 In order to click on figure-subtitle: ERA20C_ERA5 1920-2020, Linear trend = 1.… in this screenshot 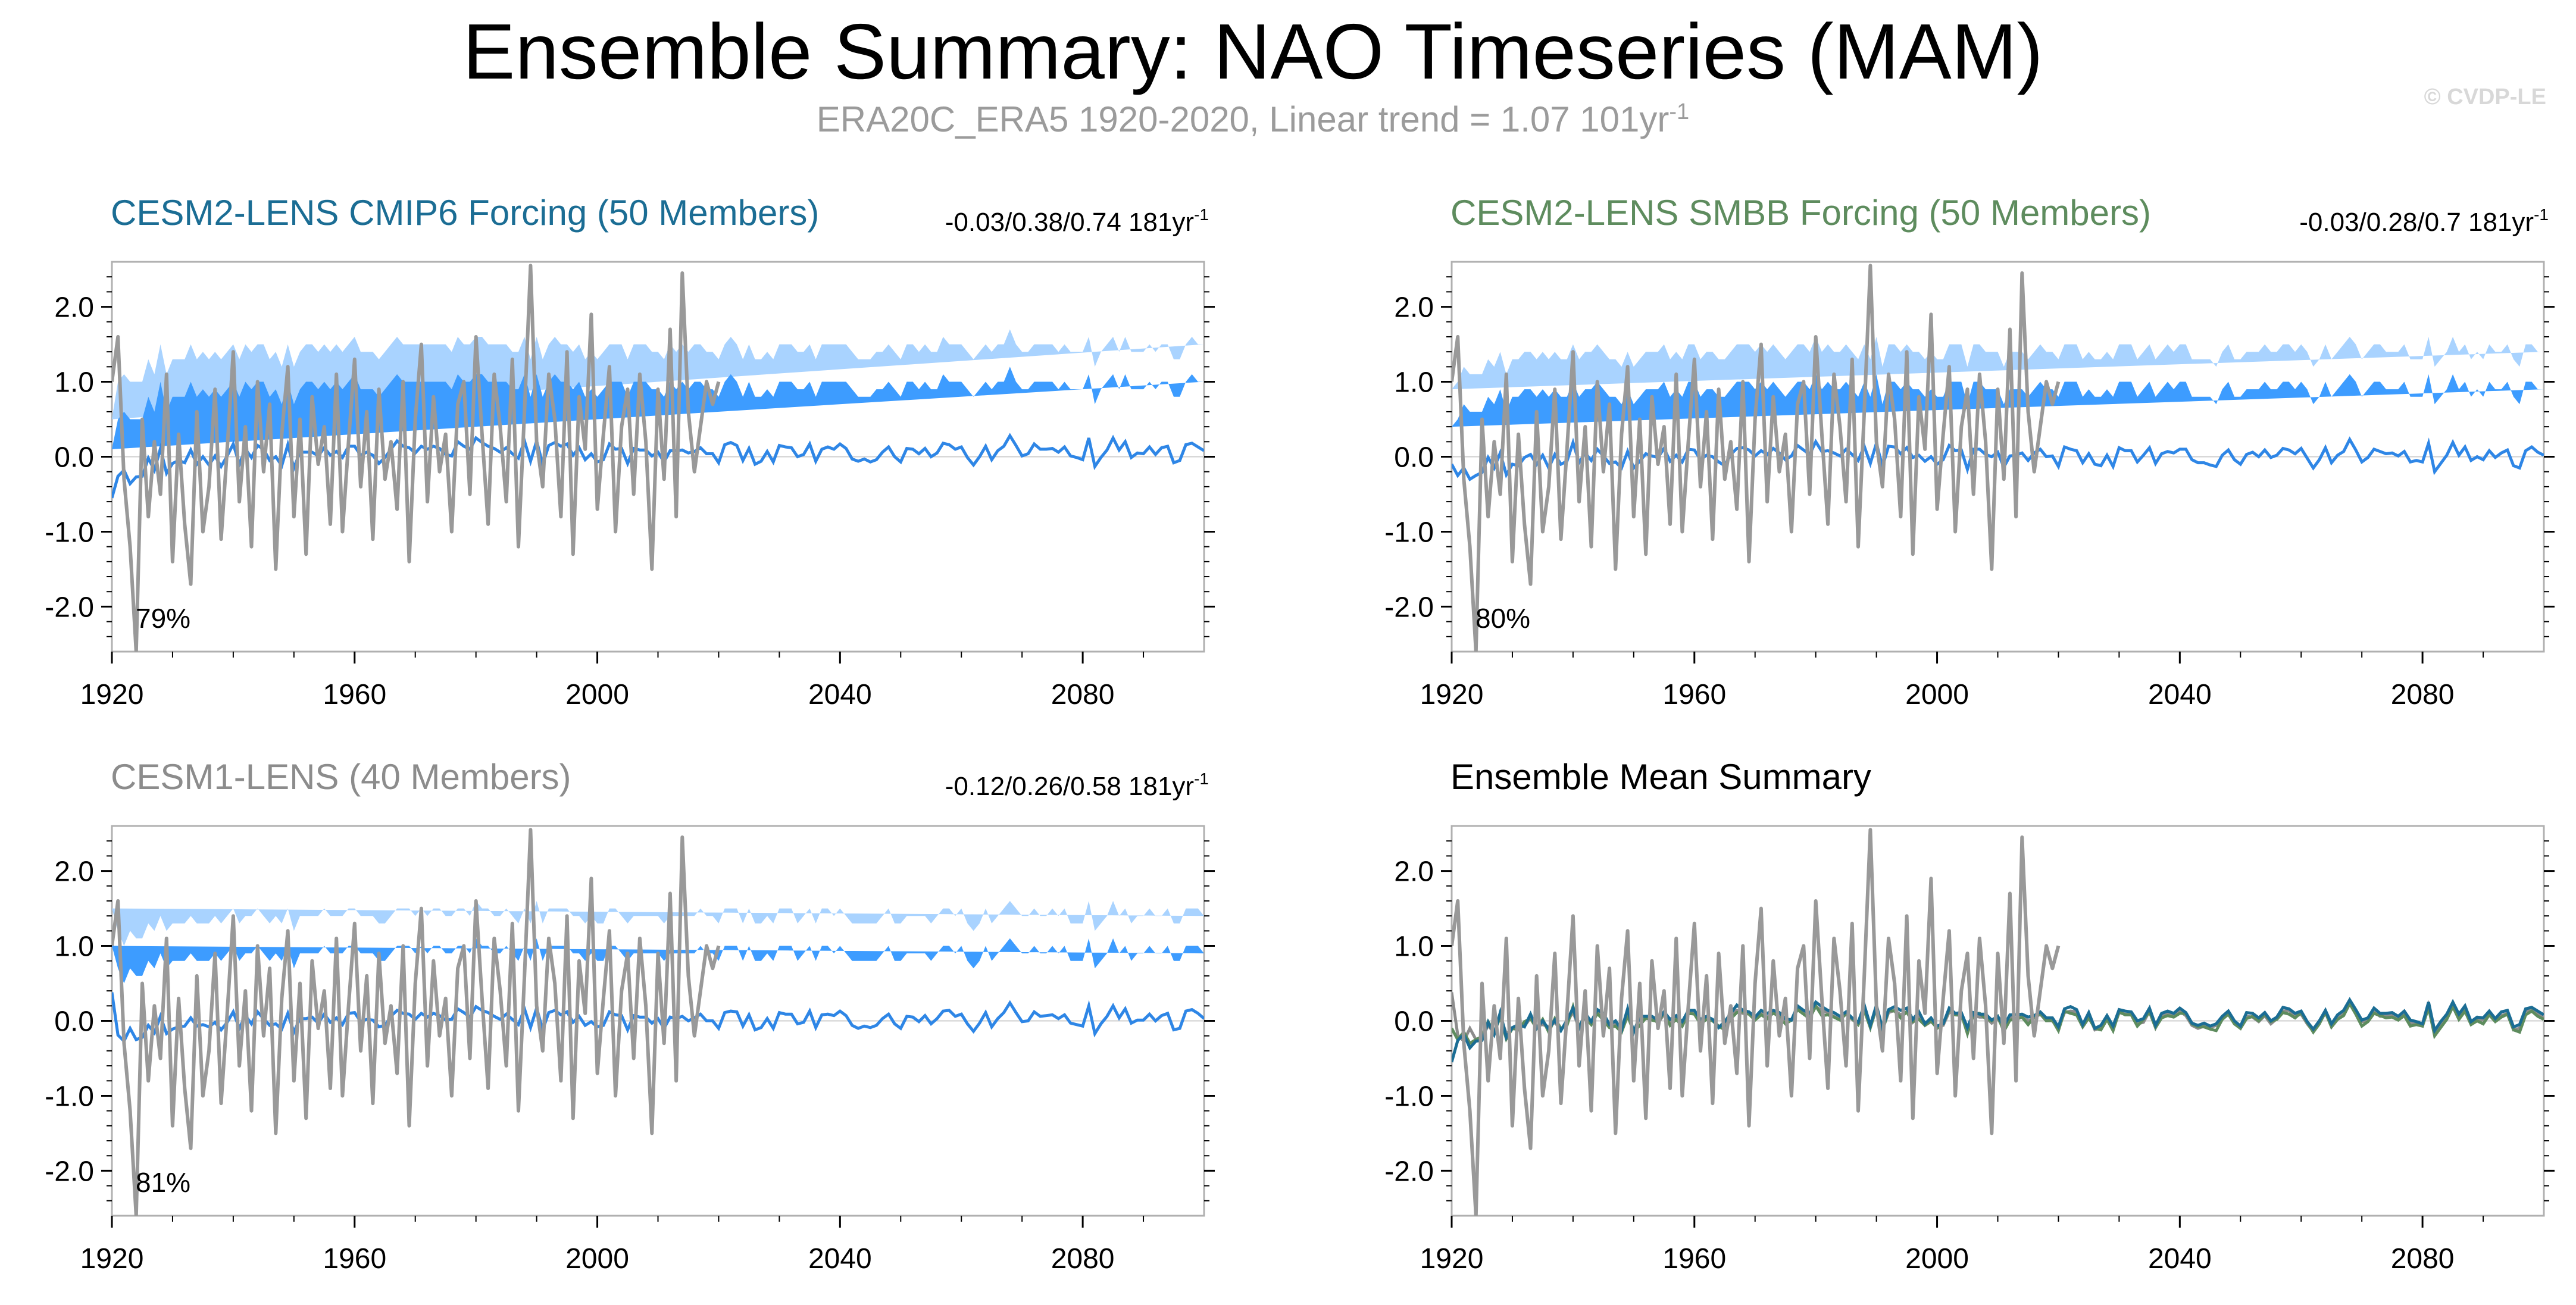, I will do `click(1253, 119)`.